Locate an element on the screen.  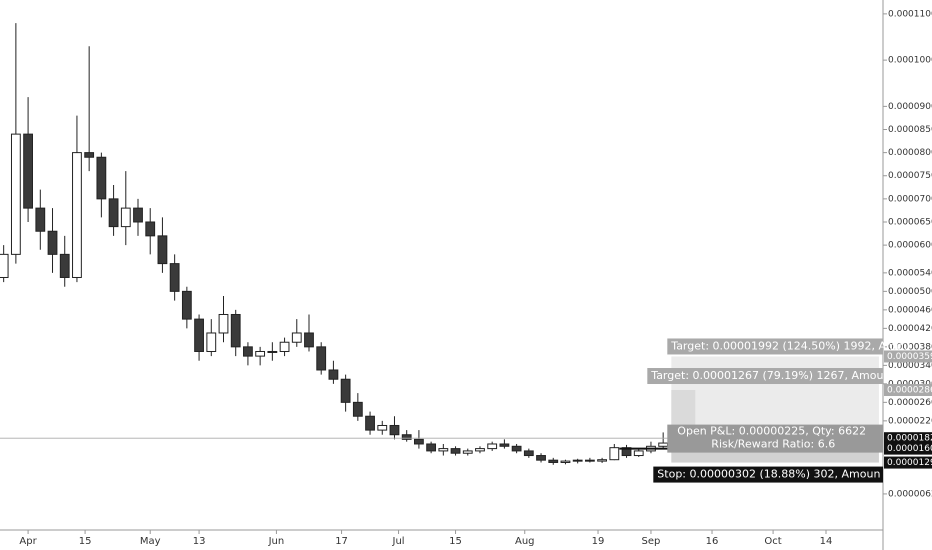
pnl-label: Open P&L: 0.00000225, Qty: 6622 is located at coordinates (771, 431).